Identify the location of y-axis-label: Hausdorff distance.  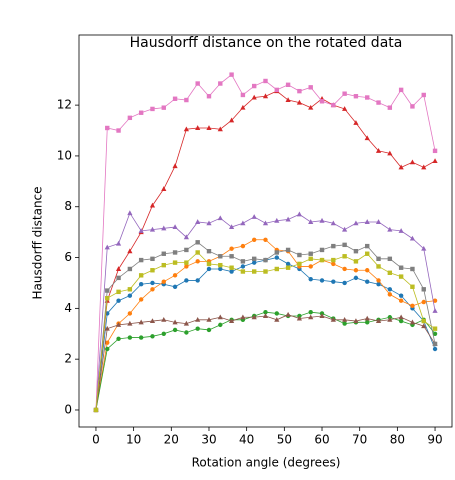
(38, 242).